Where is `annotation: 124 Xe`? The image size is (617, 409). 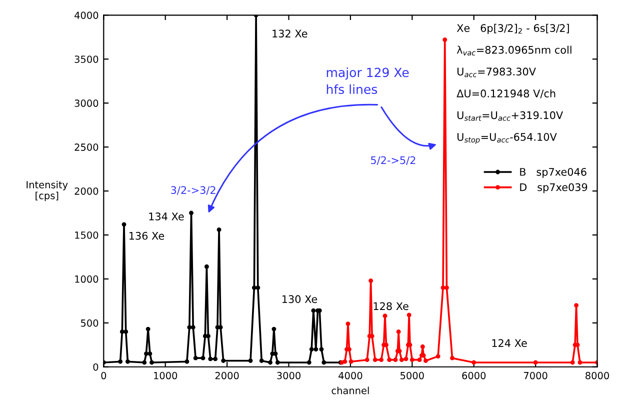
annotation: 124 Xe is located at coordinates (509, 343).